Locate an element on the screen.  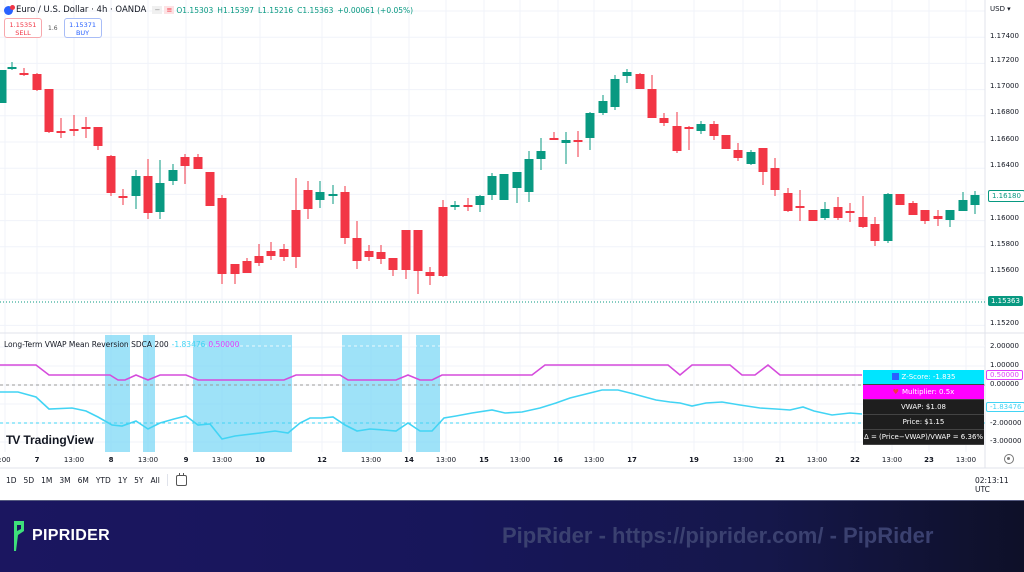
indicator-axis-label: -3.00000 is located at coordinates (1006, 441).